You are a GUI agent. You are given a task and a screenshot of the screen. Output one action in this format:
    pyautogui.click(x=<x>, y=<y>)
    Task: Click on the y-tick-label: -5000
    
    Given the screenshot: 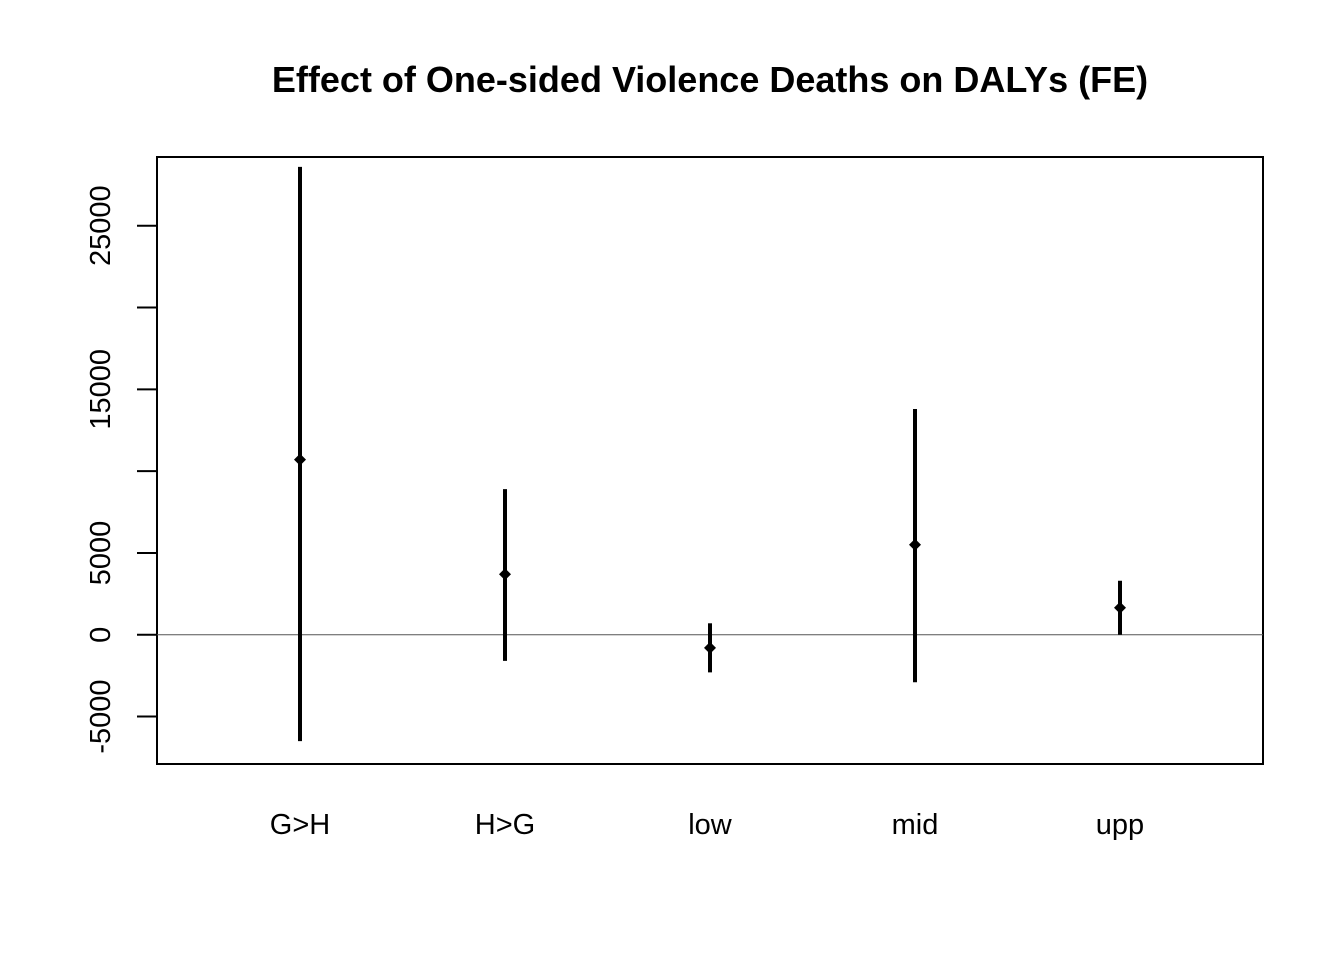 What is the action you would take?
    pyautogui.click(x=101, y=716)
    